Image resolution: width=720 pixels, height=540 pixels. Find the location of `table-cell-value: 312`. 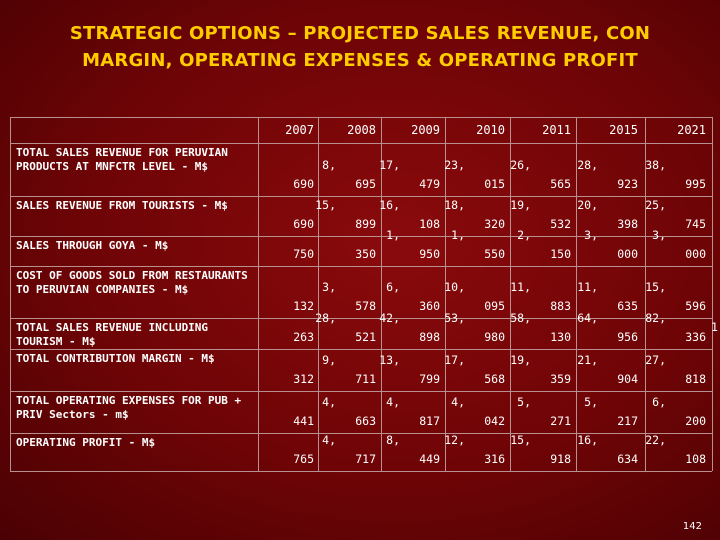

table-cell-value: 312 is located at coordinates (303, 379).